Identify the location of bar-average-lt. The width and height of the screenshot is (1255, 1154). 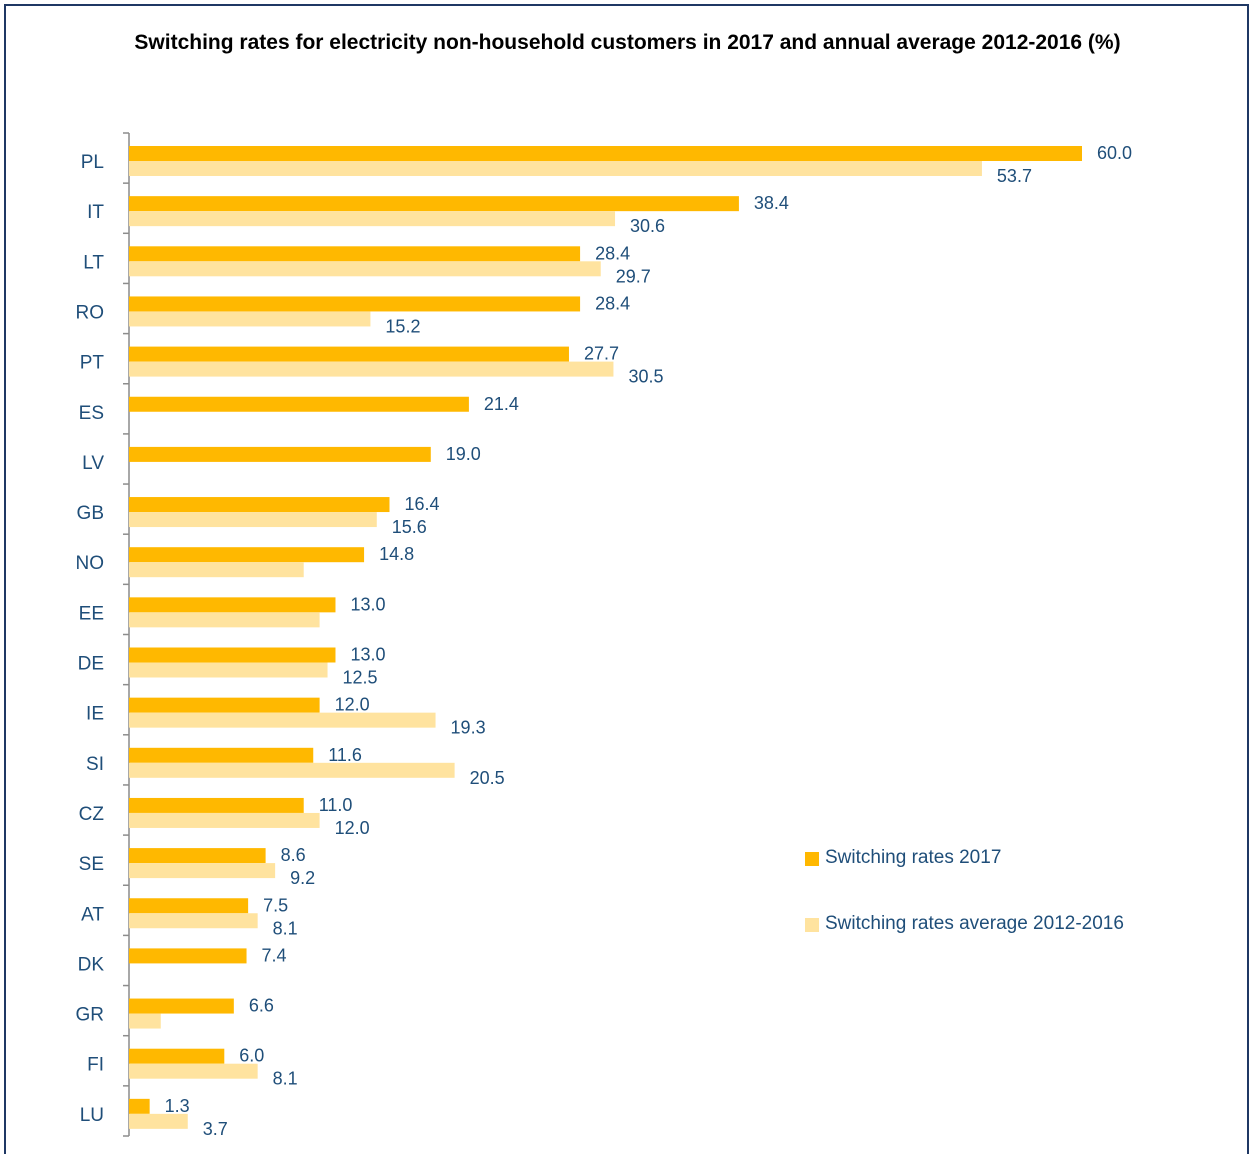
(365, 269).